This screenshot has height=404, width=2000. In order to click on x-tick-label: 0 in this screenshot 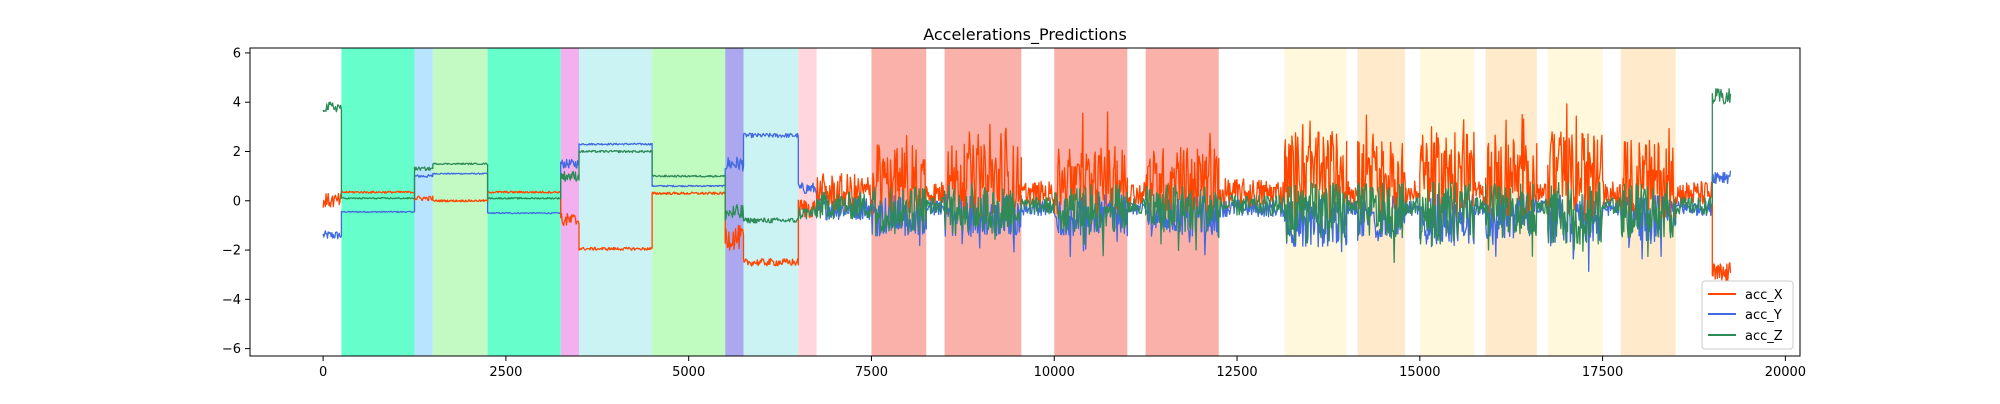, I will do `click(323, 372)`.